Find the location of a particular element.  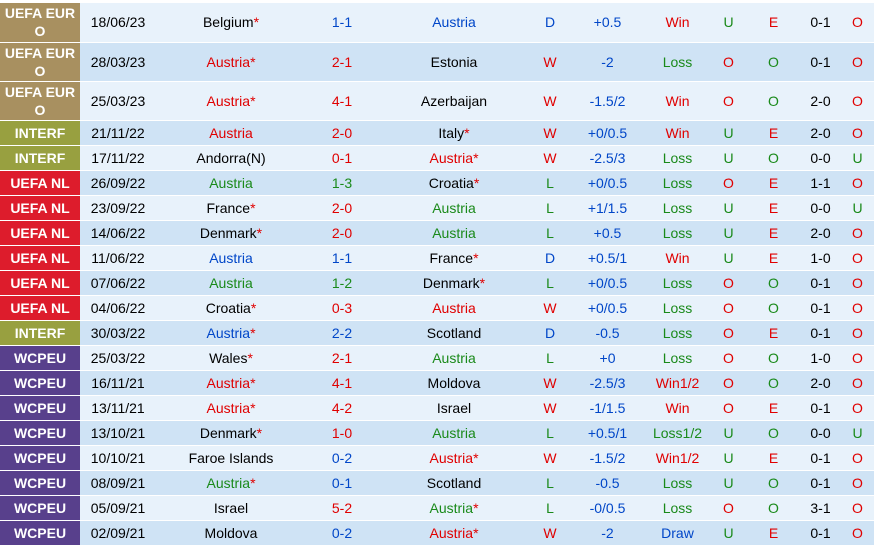

away-team-name: Austria is located at coordinates (454, 307).